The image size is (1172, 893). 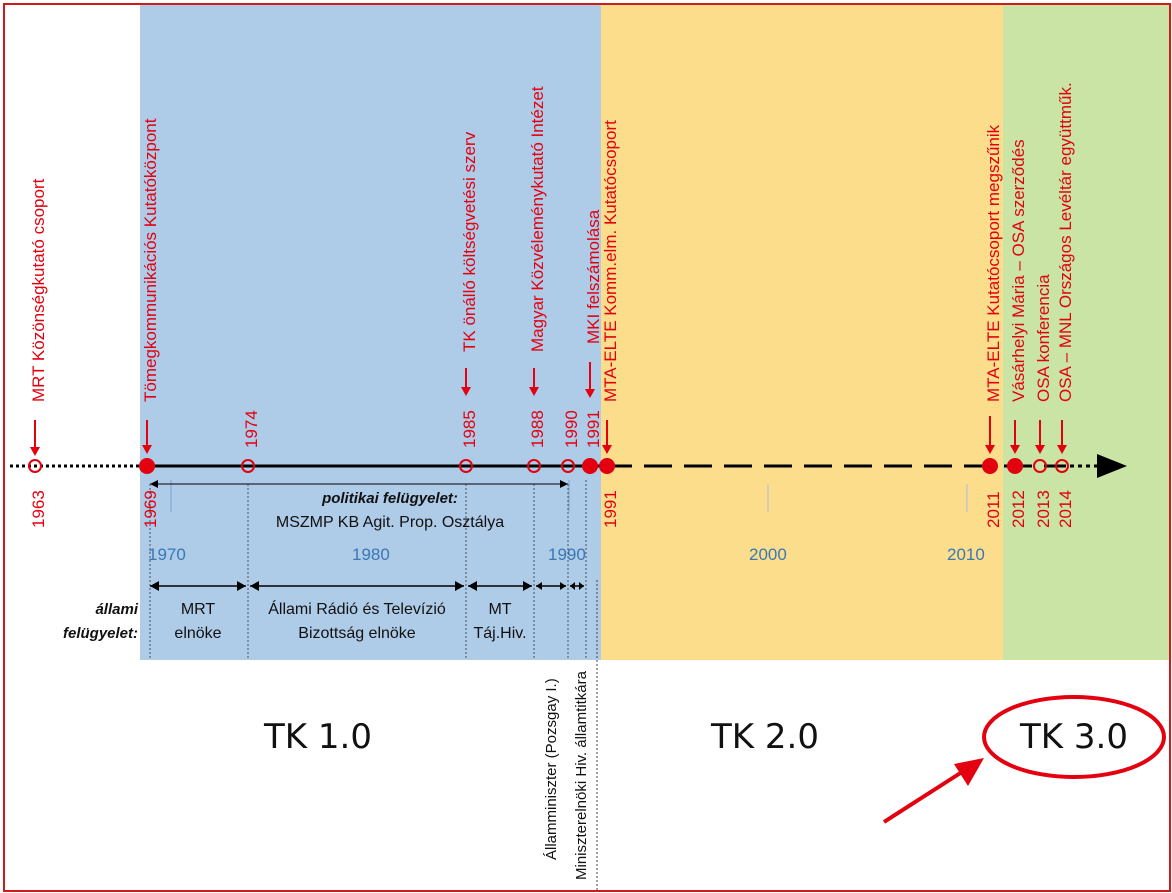 I want to click on era-label-tk3: TK 3.0, so click(x=1073, y=737).